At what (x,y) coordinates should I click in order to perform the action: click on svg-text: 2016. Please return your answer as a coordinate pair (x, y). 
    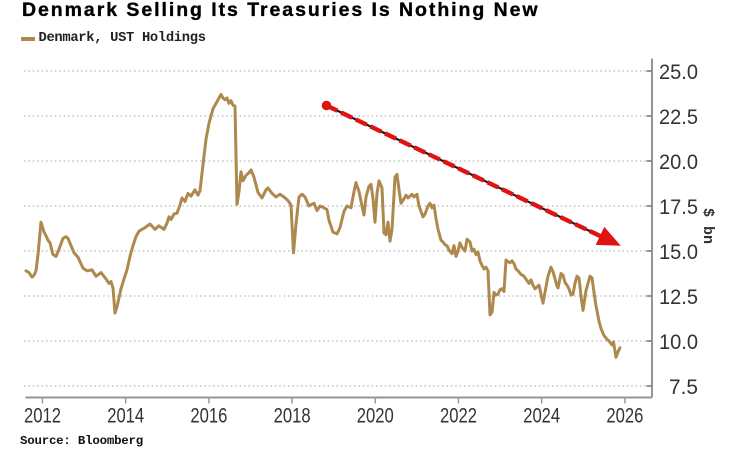
    Looking at the image, I should click on (208, 416).